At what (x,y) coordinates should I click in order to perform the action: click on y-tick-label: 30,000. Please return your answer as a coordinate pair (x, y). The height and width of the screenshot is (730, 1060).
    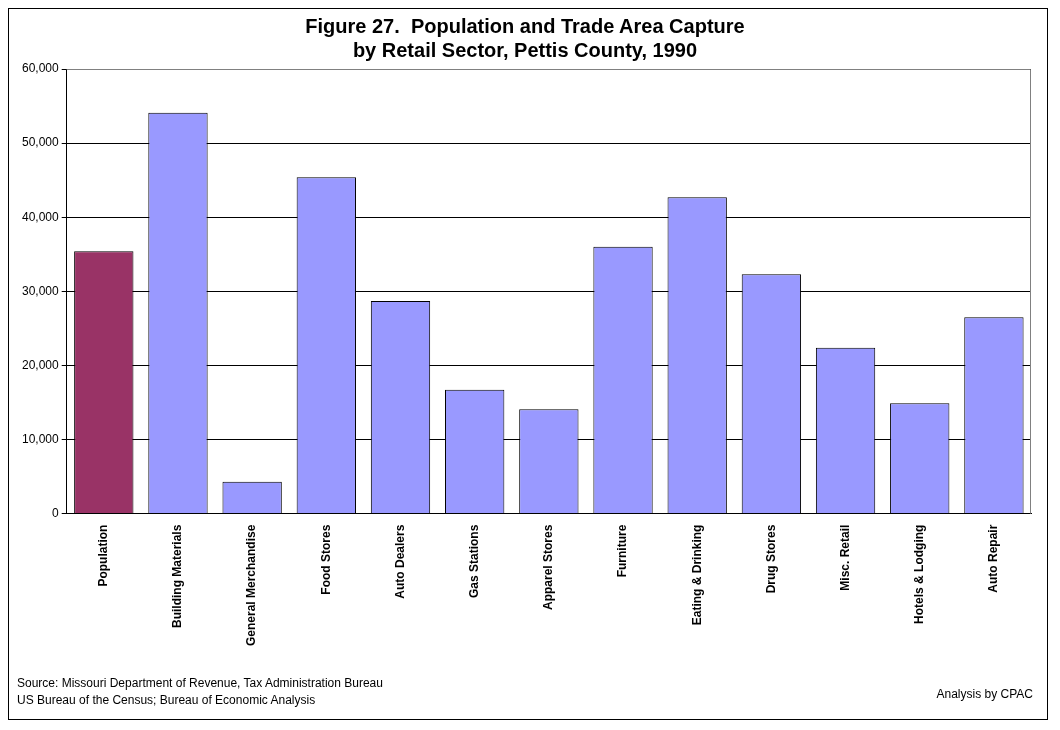
    Looking at the image, I should click on (41, 290).